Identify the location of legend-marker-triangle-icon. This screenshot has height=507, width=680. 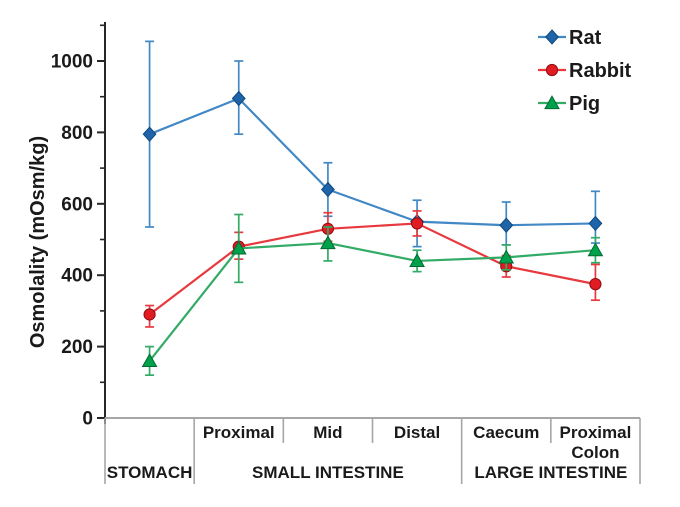
(552, 102).